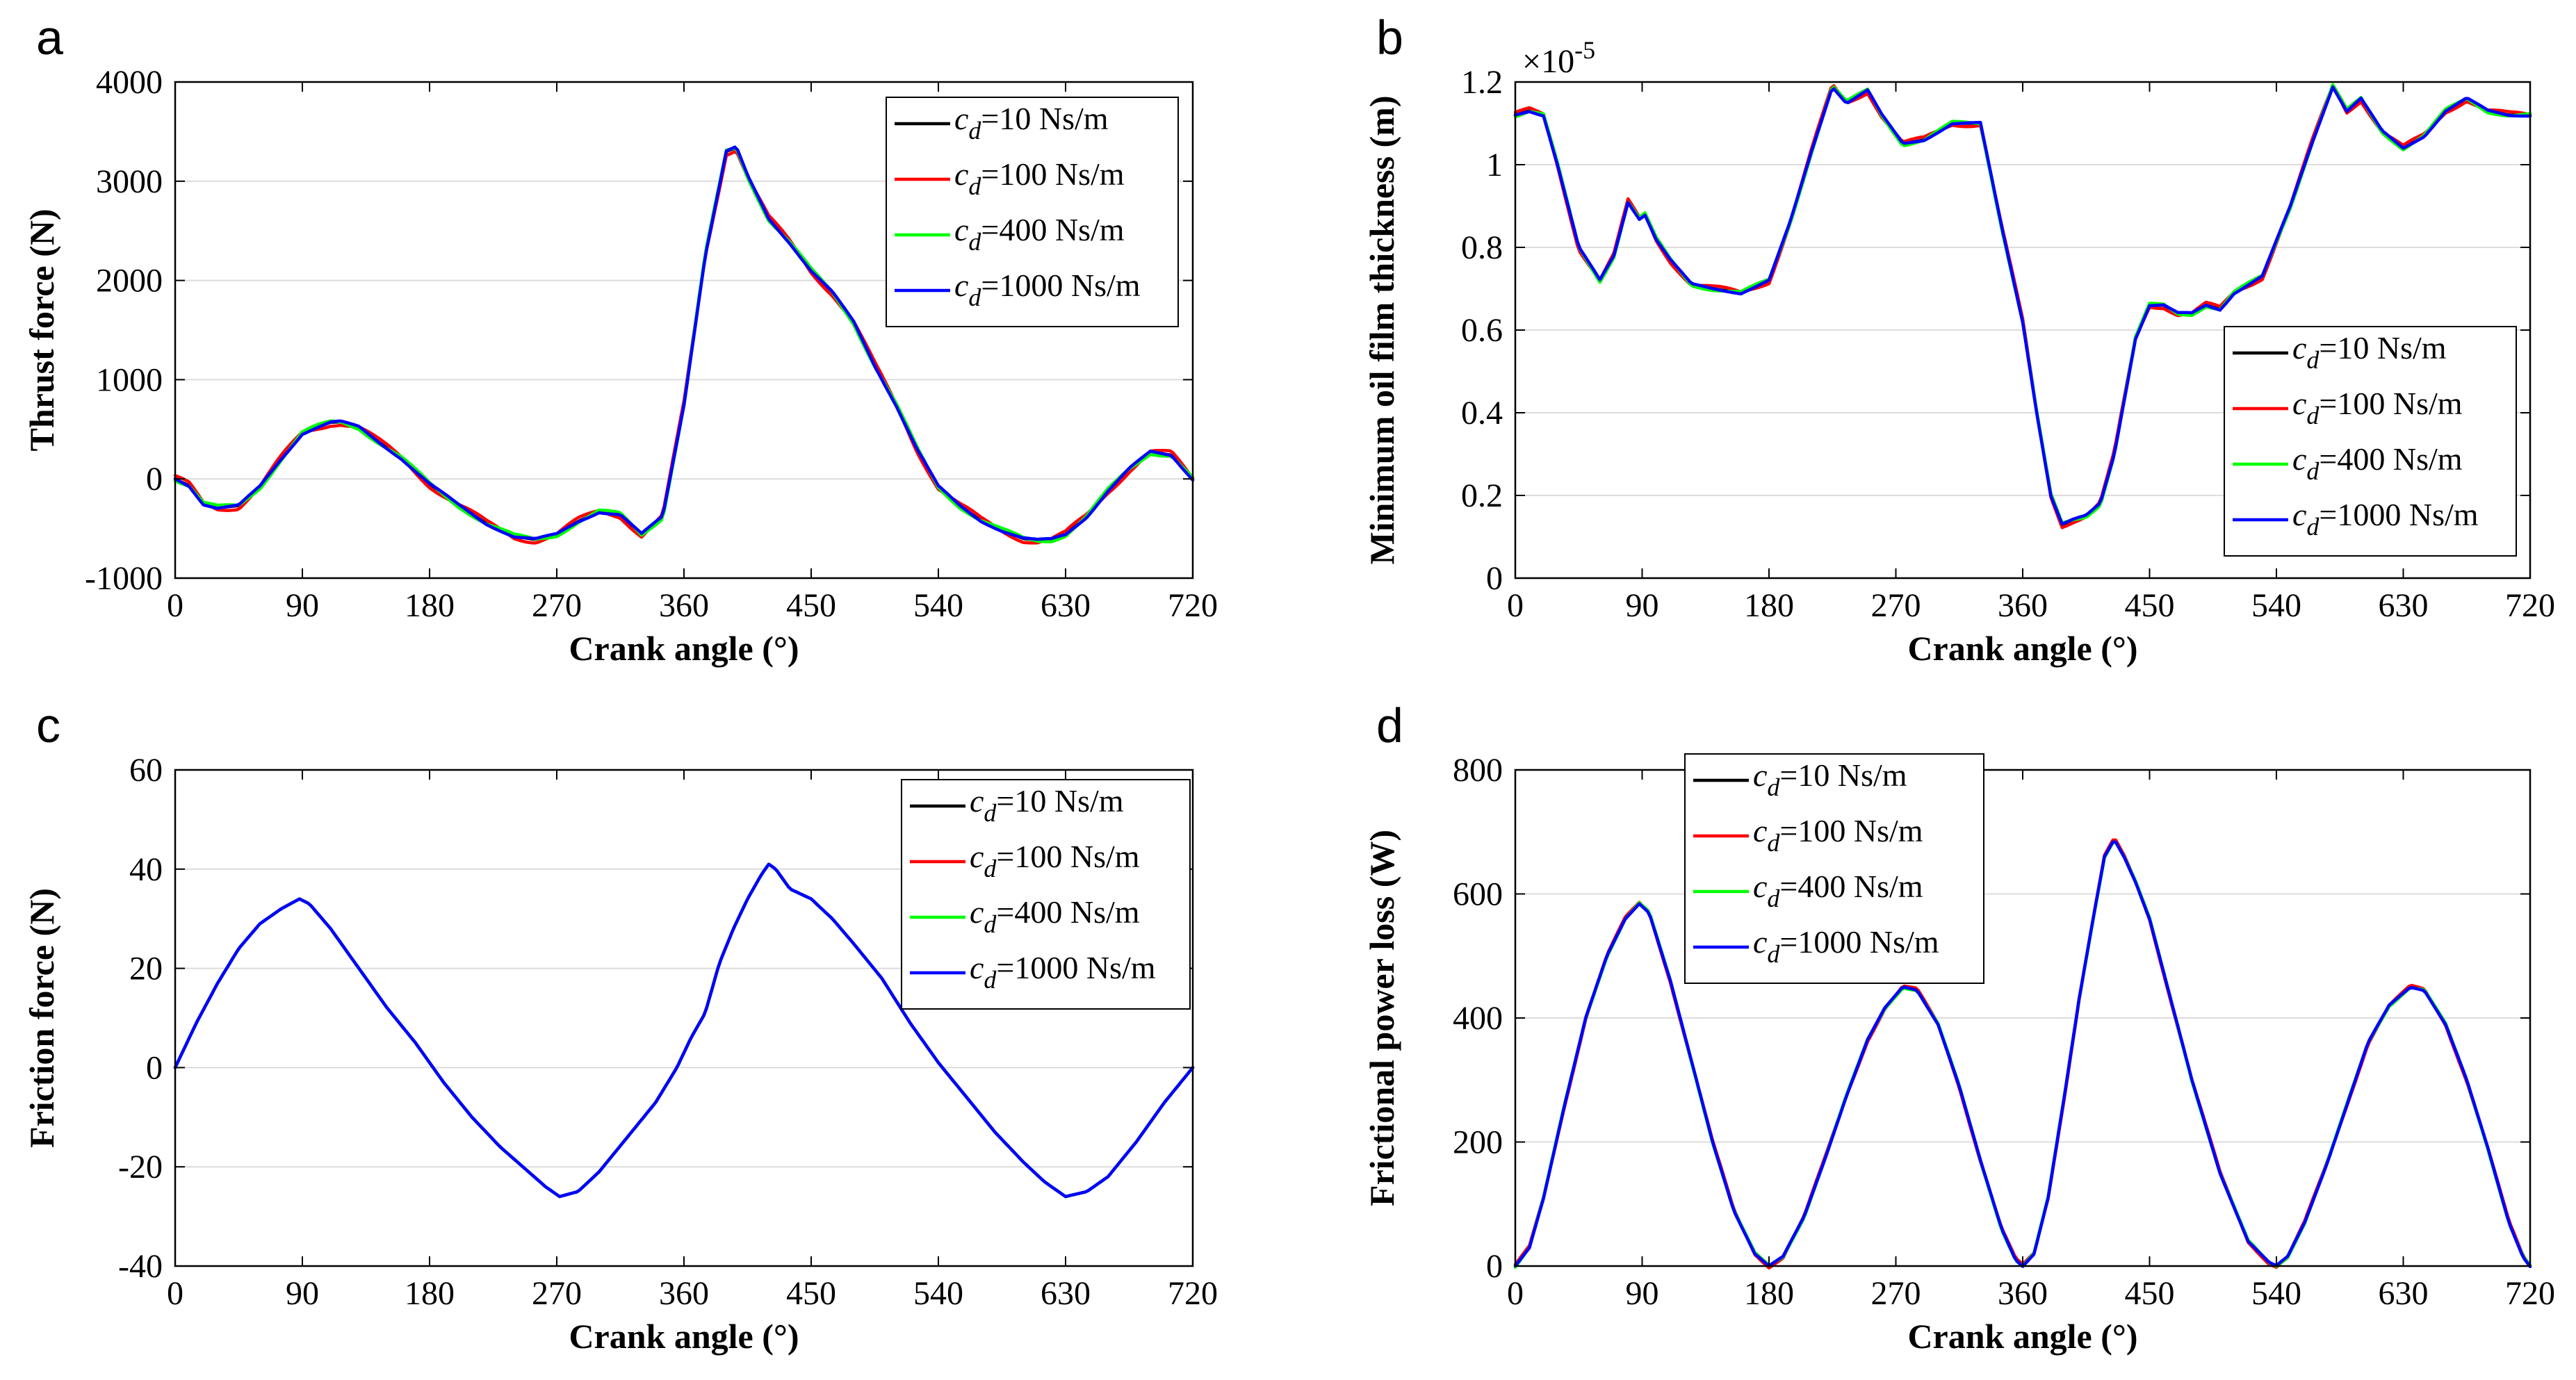  I want to click on y-tick-label: 1, so click(1494, 165).